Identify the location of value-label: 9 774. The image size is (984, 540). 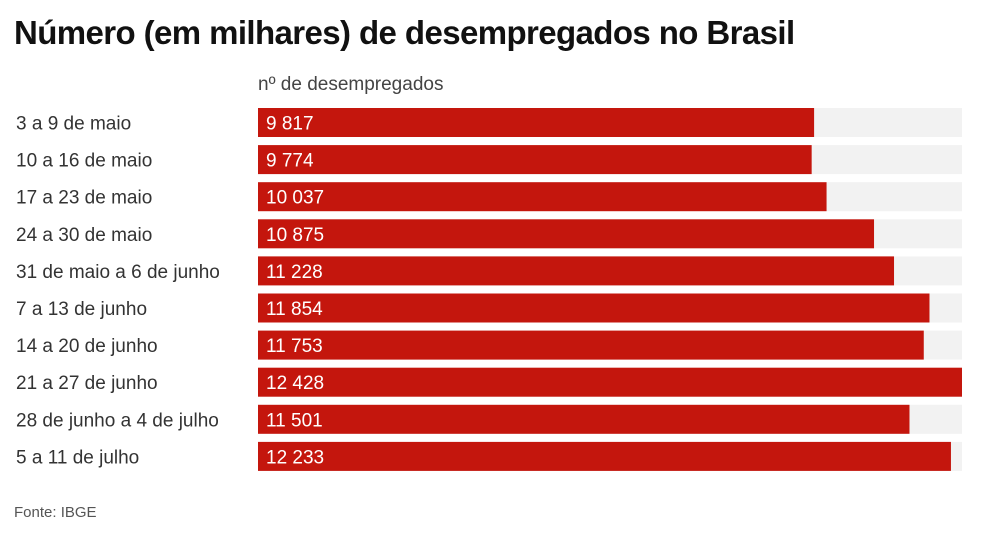
(290, 161).